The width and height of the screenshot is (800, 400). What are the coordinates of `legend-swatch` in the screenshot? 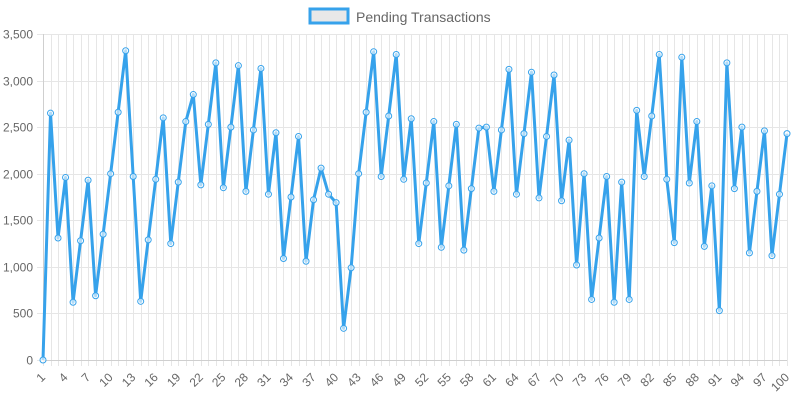 It's located at (329, 16).